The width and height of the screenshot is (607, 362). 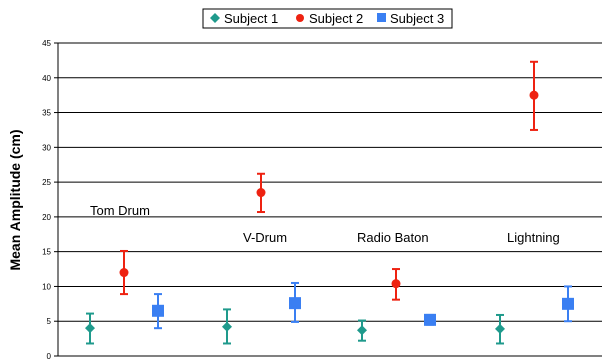 What do you see at coordinates (336, 18) in the screenshot?
I see `legend-label: Subject 2` at bounding box center [336, 18].